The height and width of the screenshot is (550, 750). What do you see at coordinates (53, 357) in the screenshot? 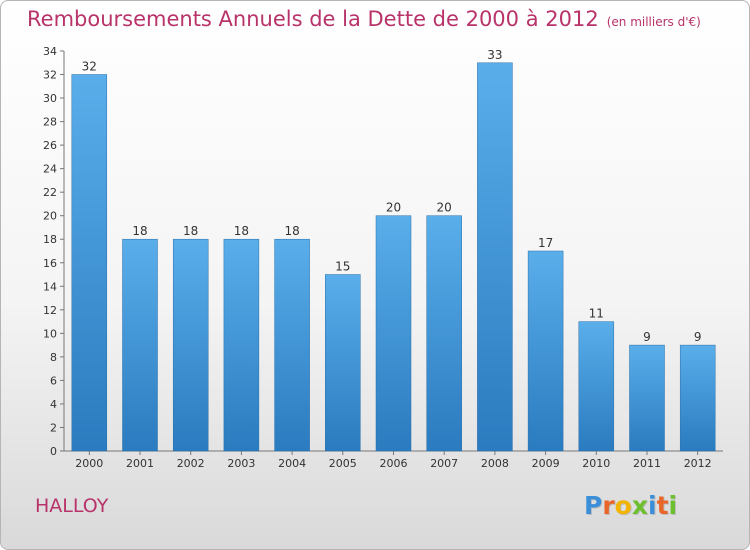
I see `y-tick-label: 8` at bounding box center [53, 357].